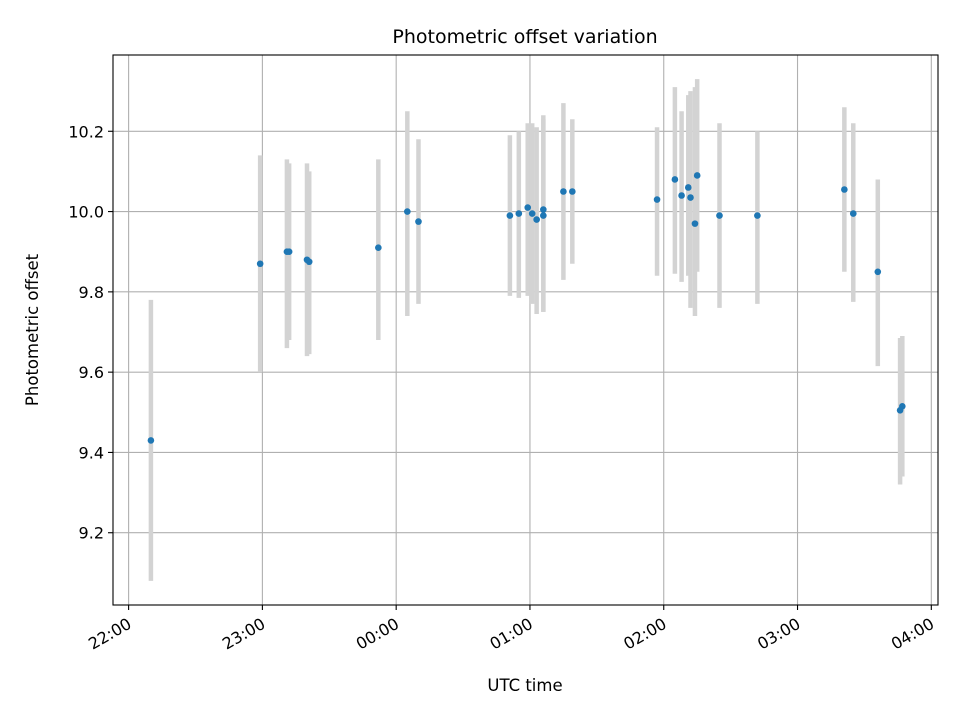 The width and height of the screenshot is (960, 720). I want to click on x-axis-label: UTC time, so click(524, 685).